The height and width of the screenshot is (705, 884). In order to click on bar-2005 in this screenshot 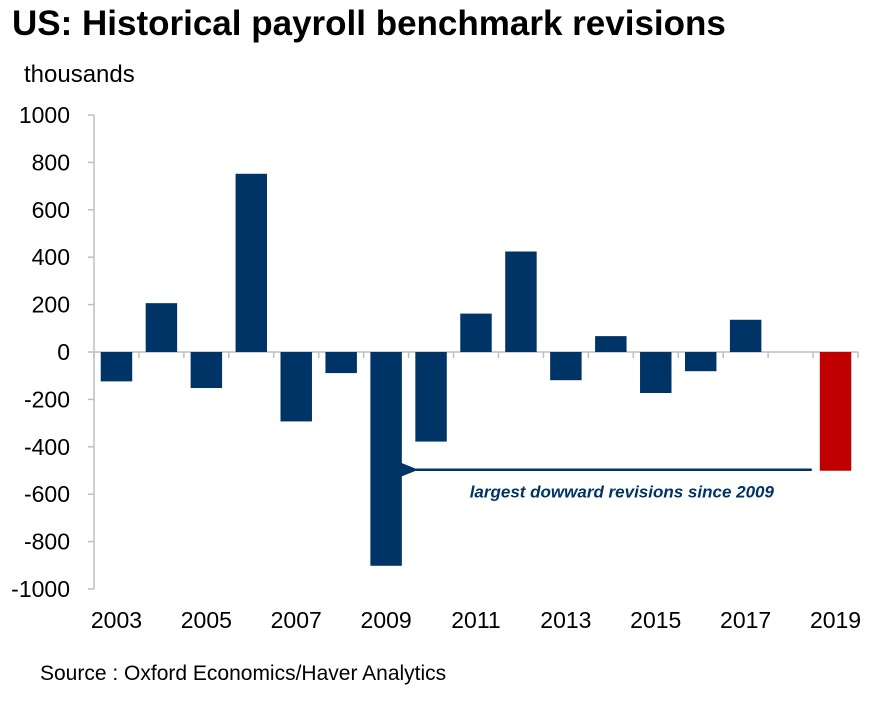, I will do `click(206, 370)`.